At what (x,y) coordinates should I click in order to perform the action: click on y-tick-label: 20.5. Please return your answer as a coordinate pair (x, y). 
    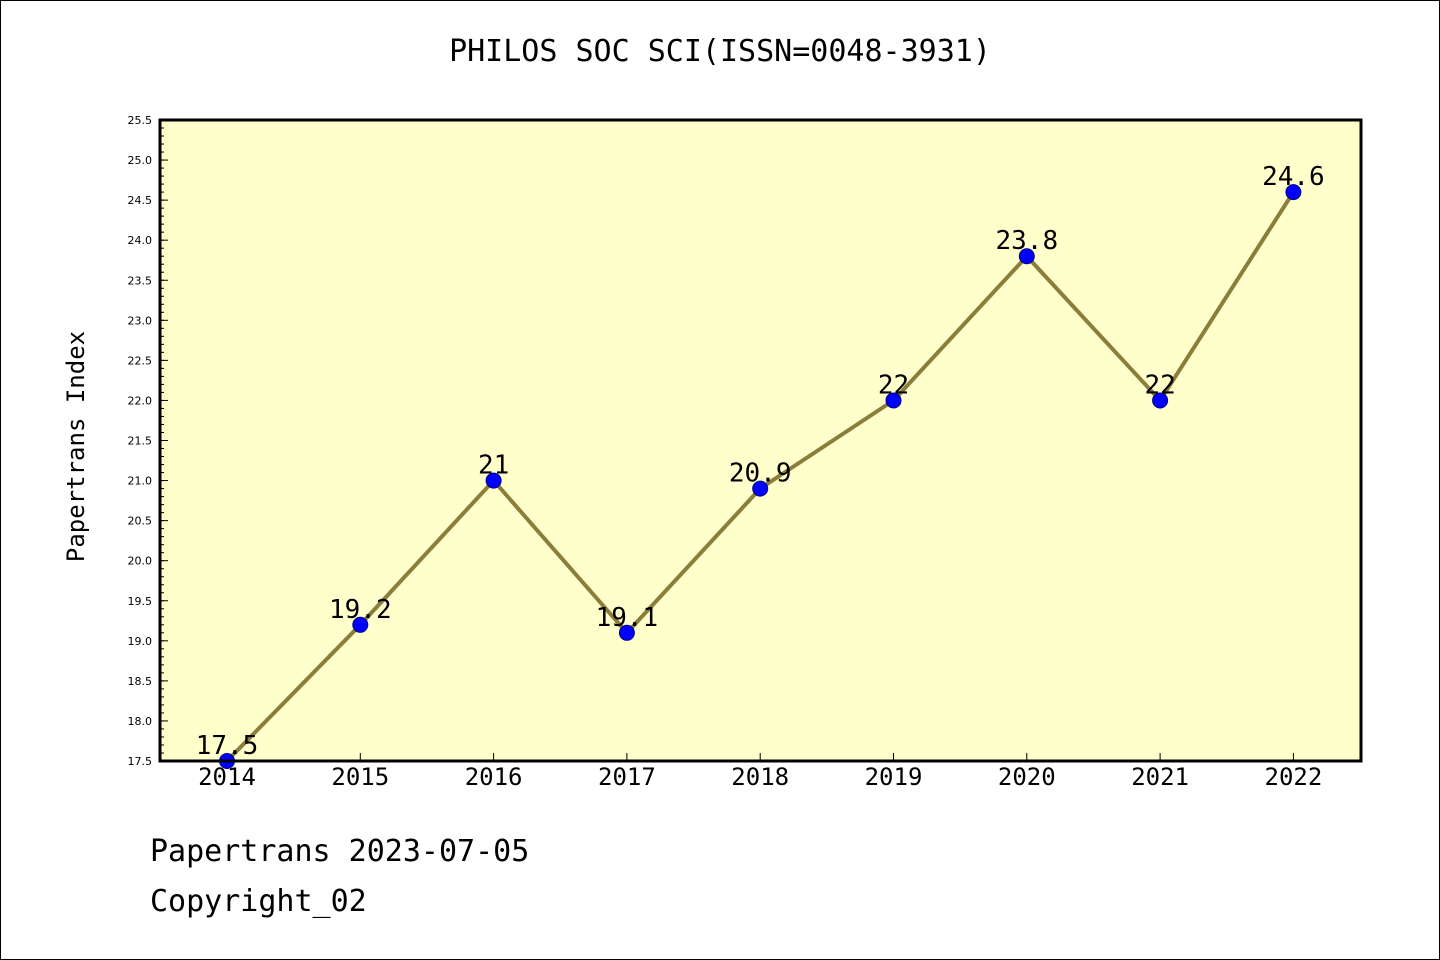
    Looking at the image, I should click on (140, 521).